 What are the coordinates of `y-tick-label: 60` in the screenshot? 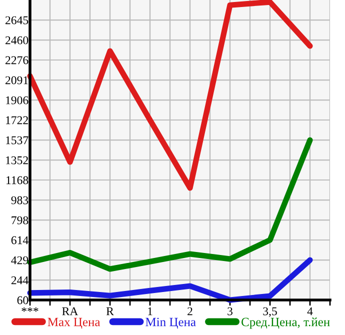 It's located at (22, 300).